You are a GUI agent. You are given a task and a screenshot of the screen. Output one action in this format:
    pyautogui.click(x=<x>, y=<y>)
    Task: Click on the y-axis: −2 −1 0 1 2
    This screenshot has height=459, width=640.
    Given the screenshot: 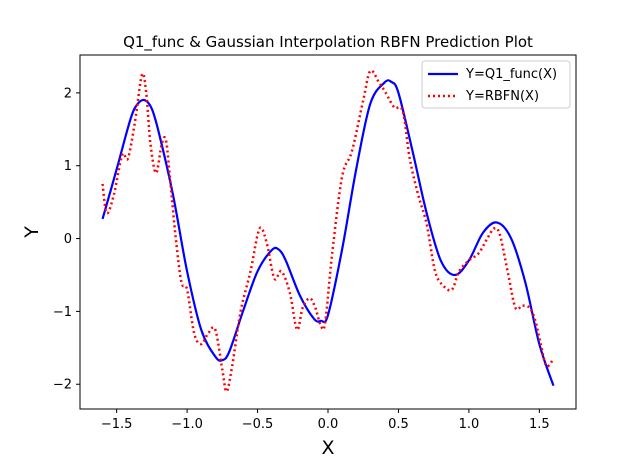 What is the action you would take?
    pyautogui.click(x=66, y=239)
    